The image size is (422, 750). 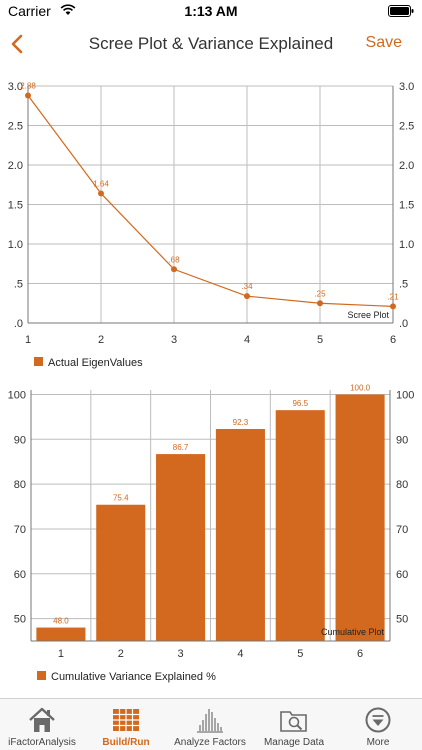 I want to click on status-time: 1:13 AM, so click(x=211, y=11).